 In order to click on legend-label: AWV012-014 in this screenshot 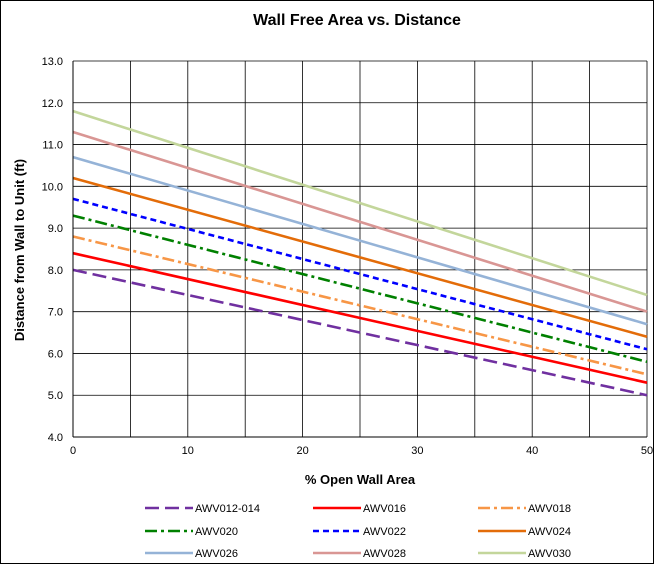, I will do `click(227, 509)`.